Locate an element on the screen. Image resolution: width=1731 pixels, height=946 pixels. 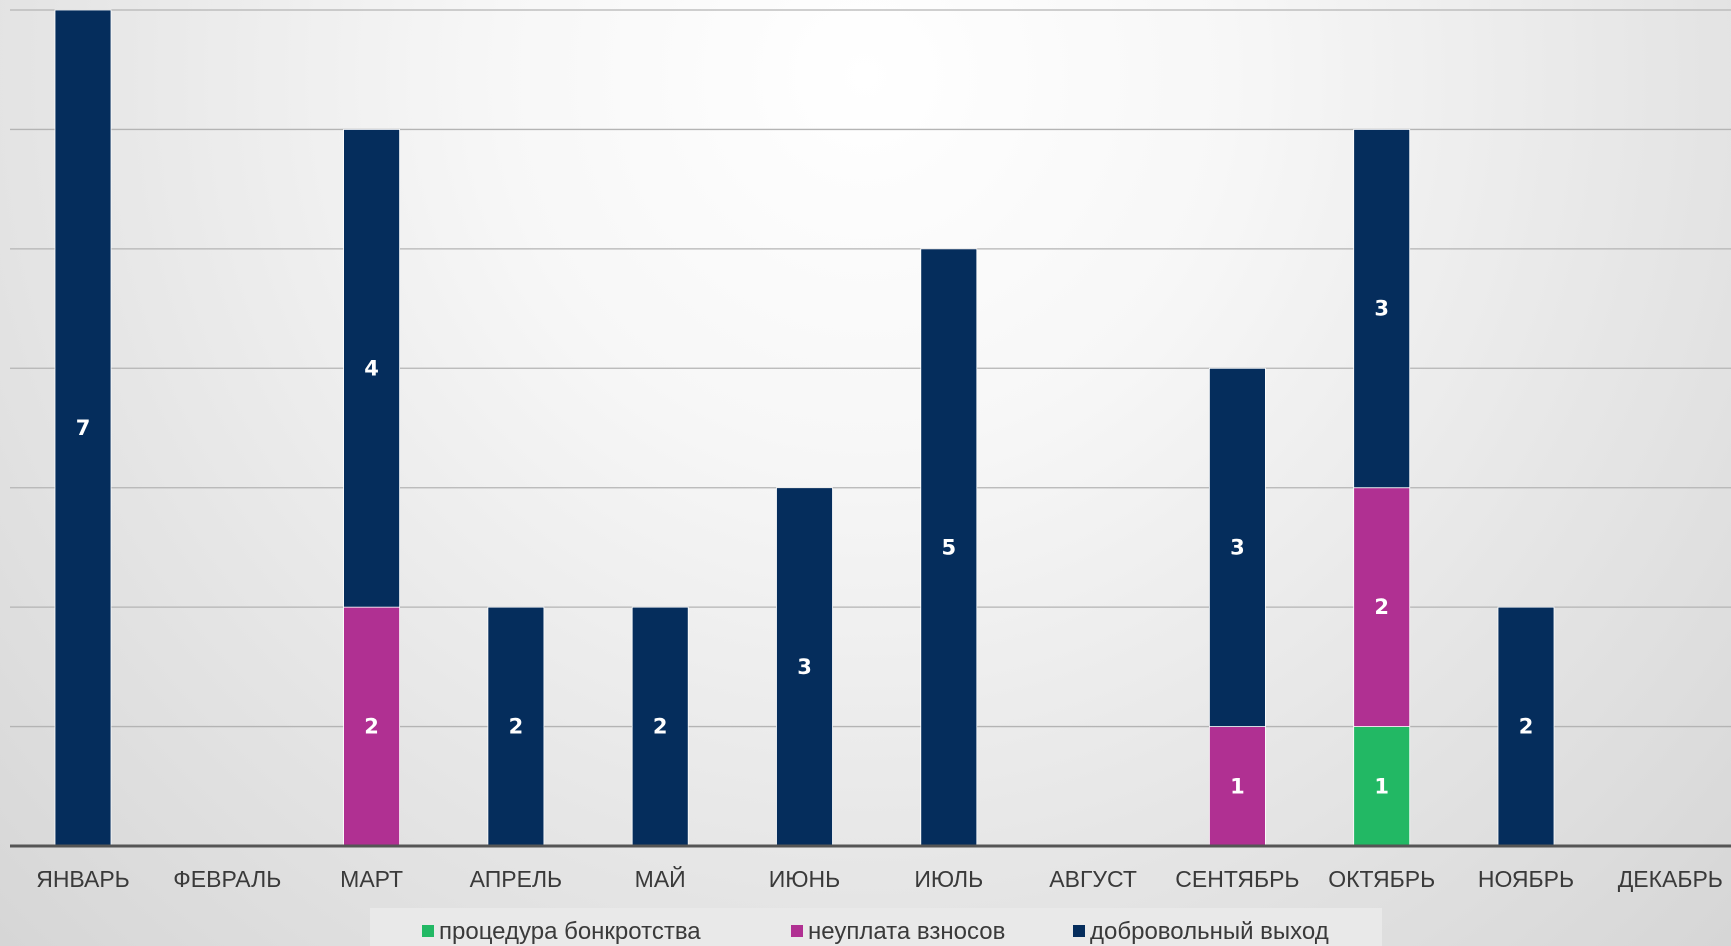
data-label-11-series-3: 2 is located at coordinates (1526, 727).